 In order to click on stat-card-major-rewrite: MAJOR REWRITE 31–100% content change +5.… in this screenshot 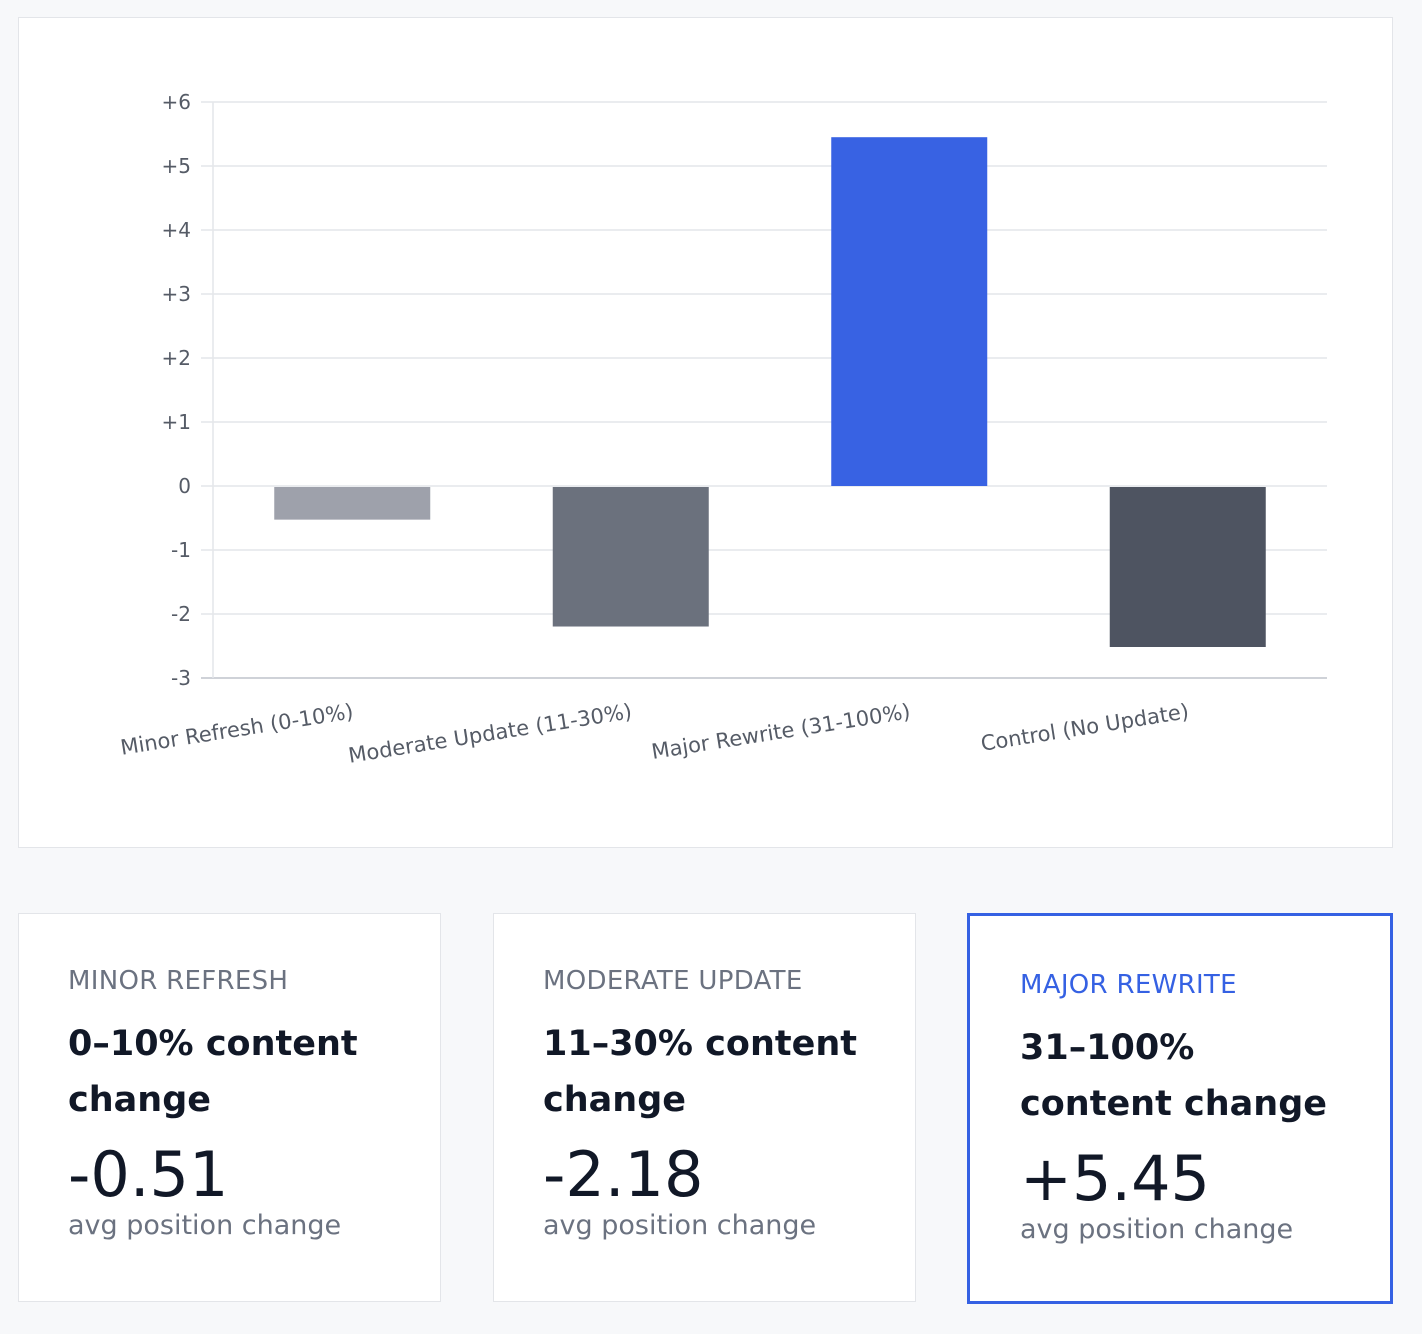, I will do `click(1180, 1108)`.